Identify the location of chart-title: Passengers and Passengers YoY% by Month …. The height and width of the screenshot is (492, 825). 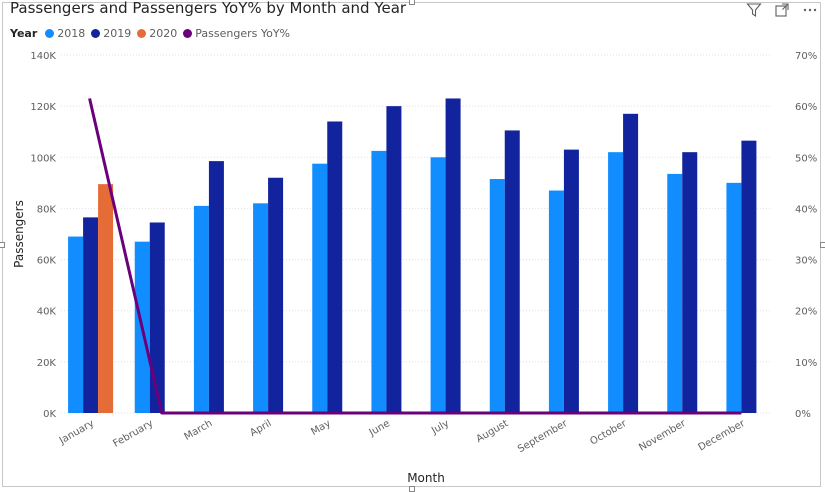
(208, 8).